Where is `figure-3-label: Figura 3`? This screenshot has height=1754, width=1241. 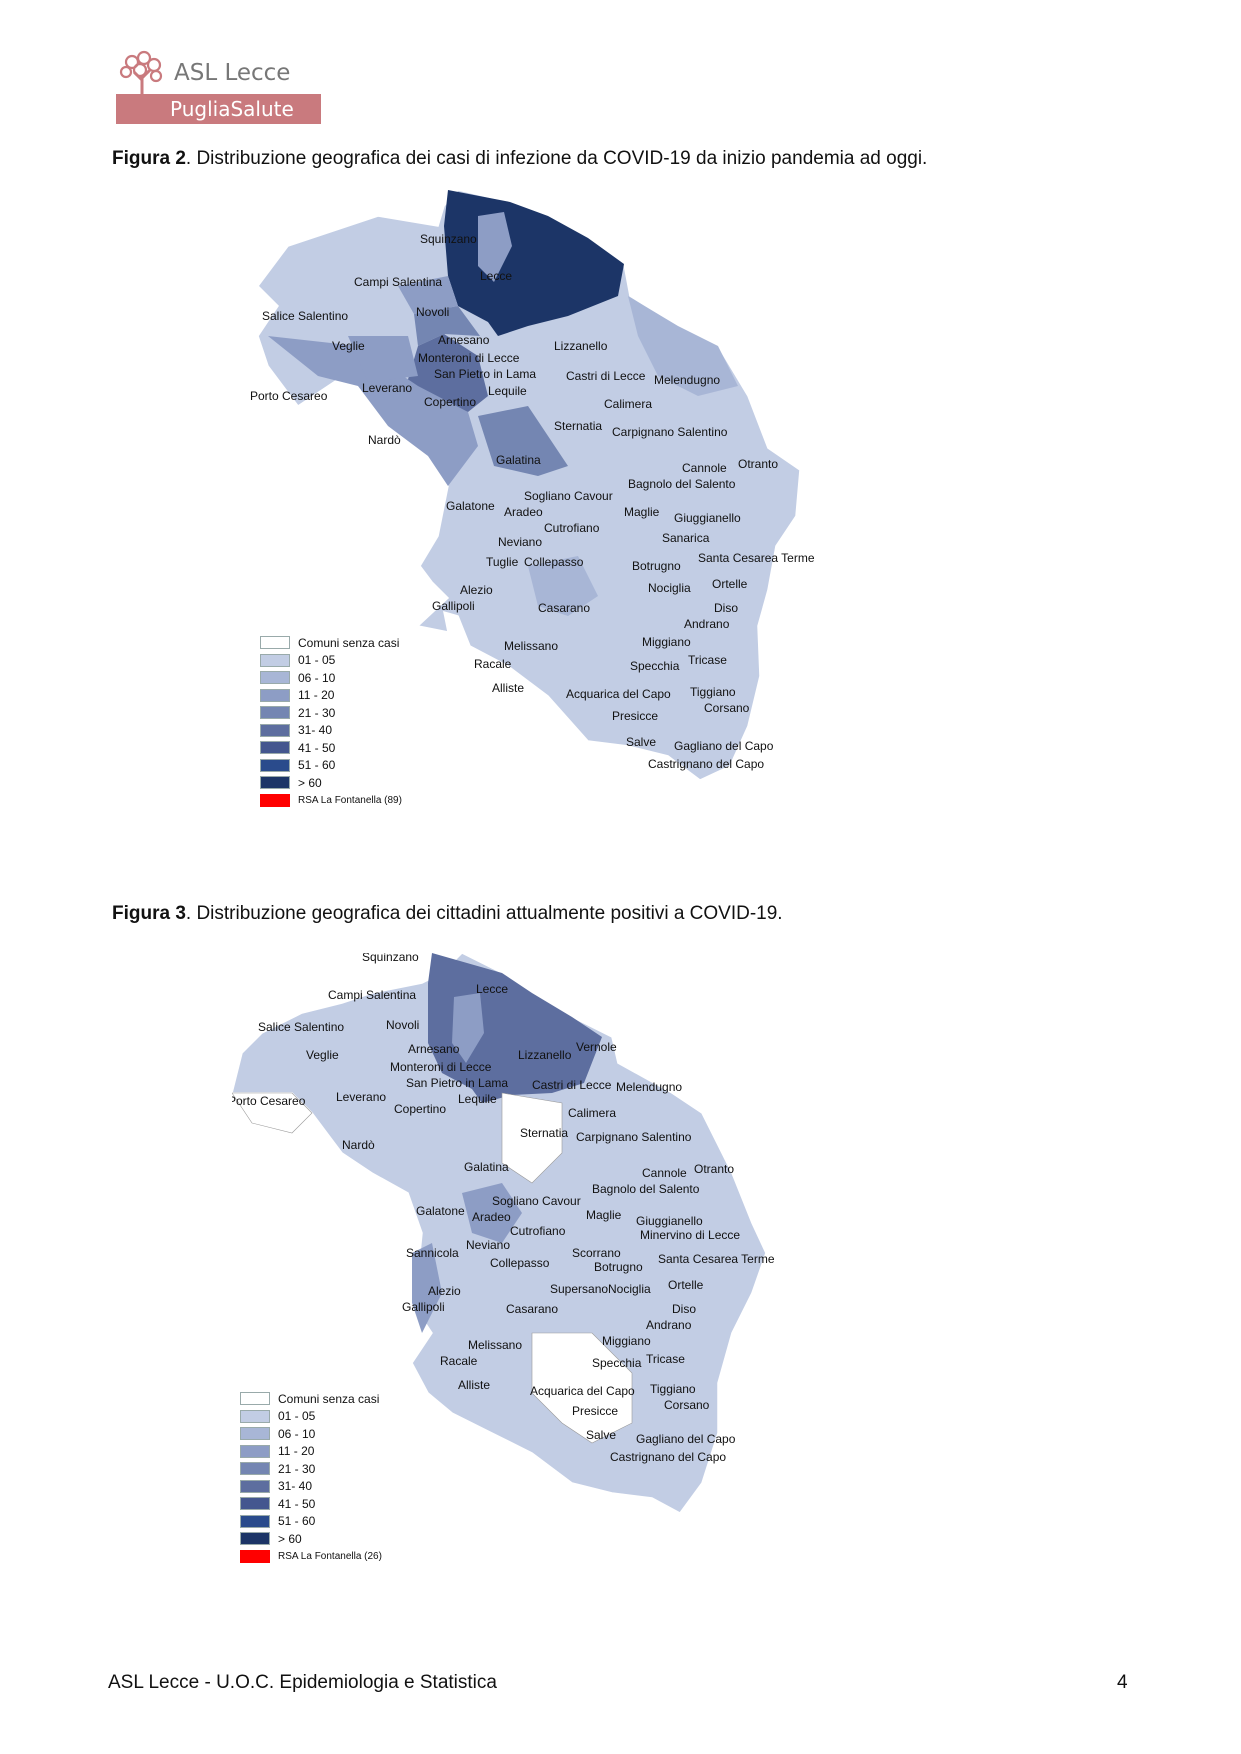 figure-3-label: Figura 3 is located at coordinates (149, 913).